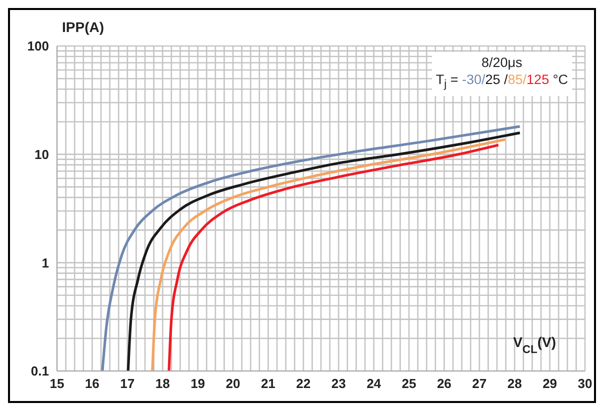 This screenshot has height=411, width=604. I want to click on y-tick-label: 1, so click(45, 262).